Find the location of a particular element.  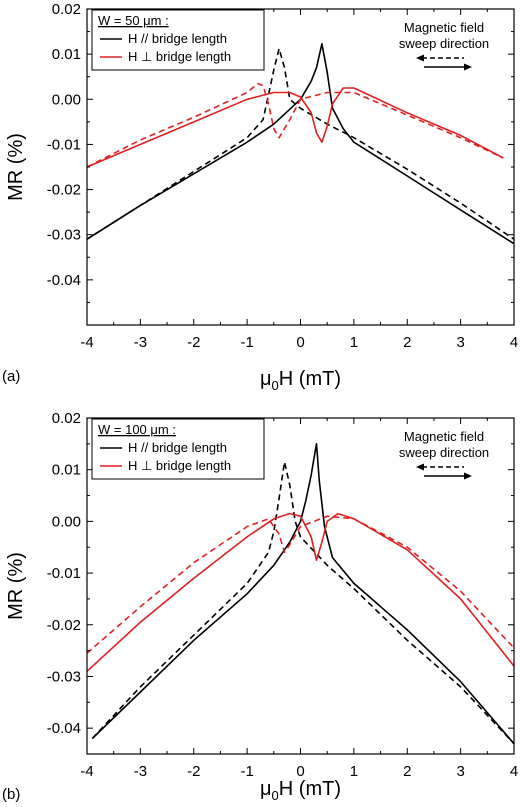

legend-title: W = 100 μm : is located at coordinates (137, 429).